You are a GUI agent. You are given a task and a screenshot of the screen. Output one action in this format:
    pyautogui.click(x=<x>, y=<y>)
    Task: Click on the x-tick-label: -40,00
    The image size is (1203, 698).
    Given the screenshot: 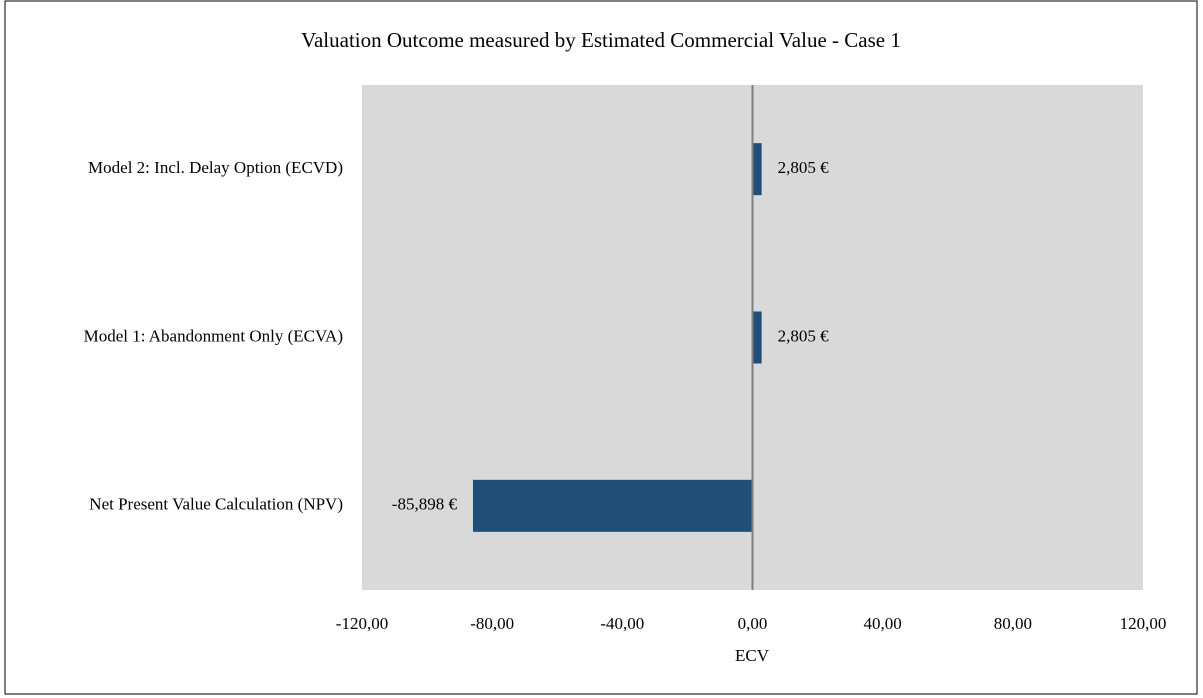 What is the action you would take?
    pyautogui.click(x=622, y=623)
    